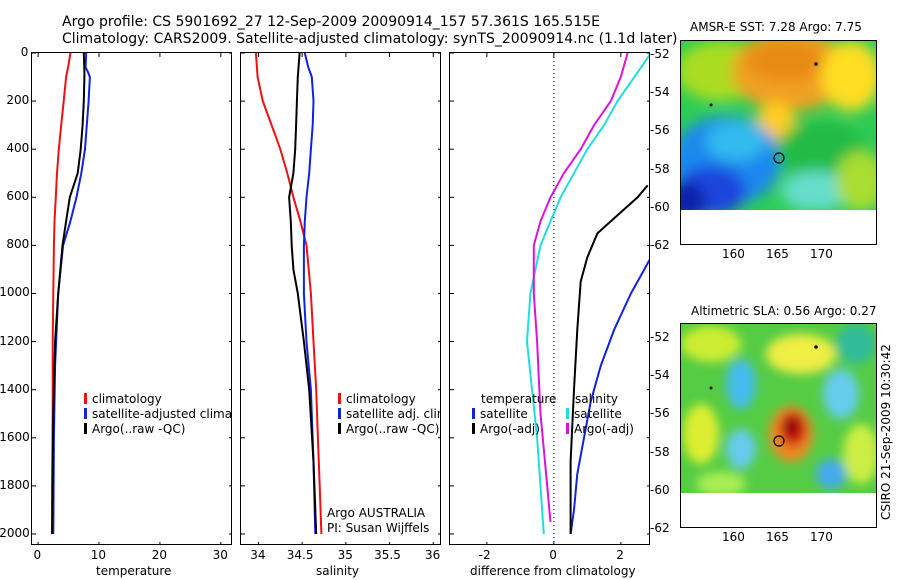 Image resolution: width=900 pixels, height=580 pixels. Describe the element at coordinates (338, 571) in the screenshot. I see `salinity-xlabel: salinity` at that location.